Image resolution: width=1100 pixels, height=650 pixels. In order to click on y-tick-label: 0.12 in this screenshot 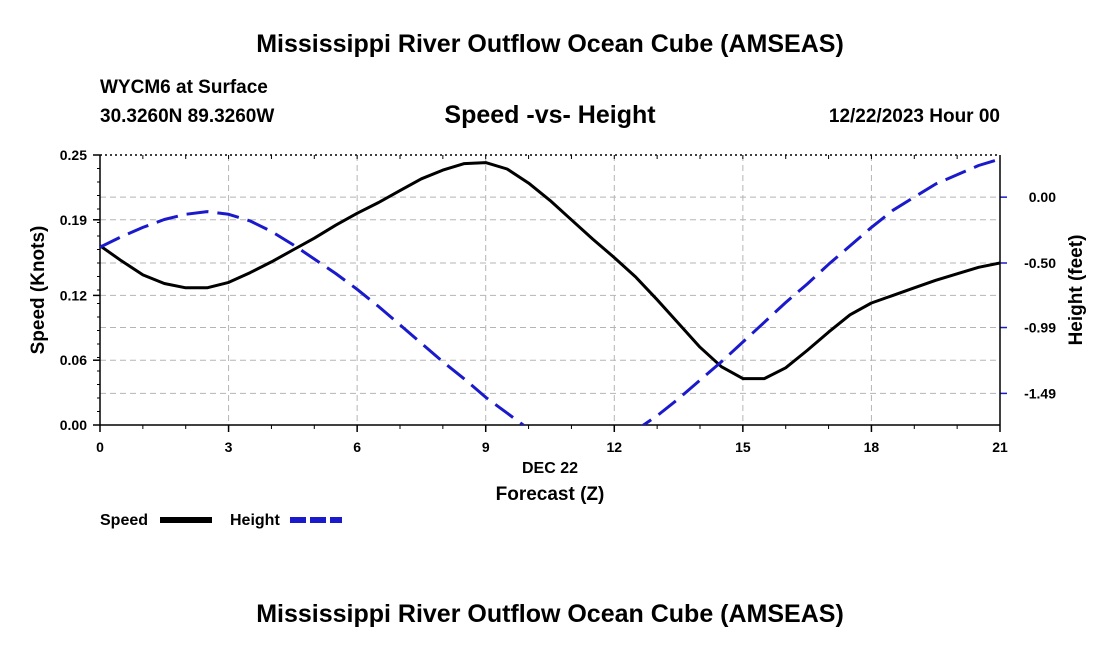, I will do `click(73, 295)`.